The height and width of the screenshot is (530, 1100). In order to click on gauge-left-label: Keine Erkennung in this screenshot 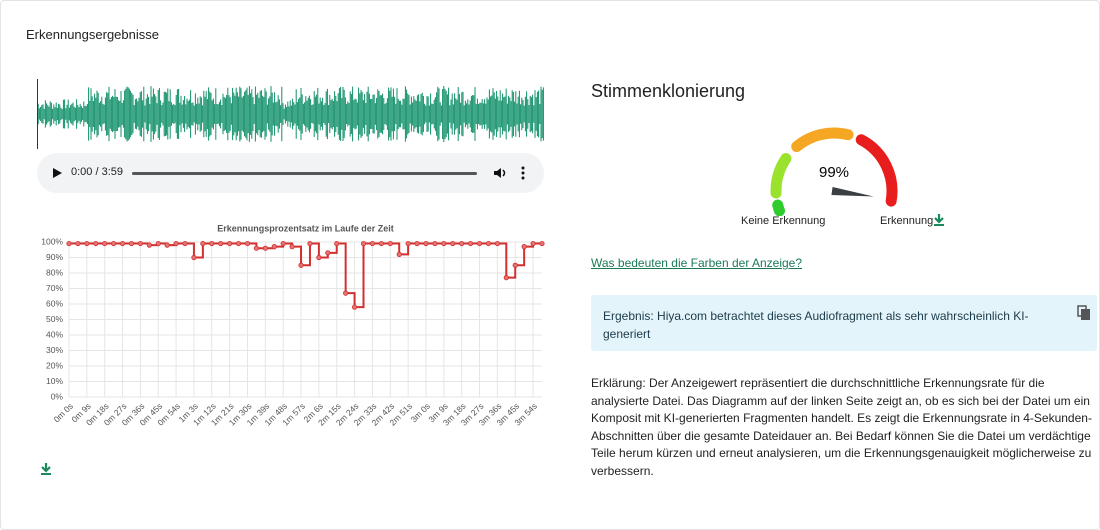, I will do `click(783, 221)`.